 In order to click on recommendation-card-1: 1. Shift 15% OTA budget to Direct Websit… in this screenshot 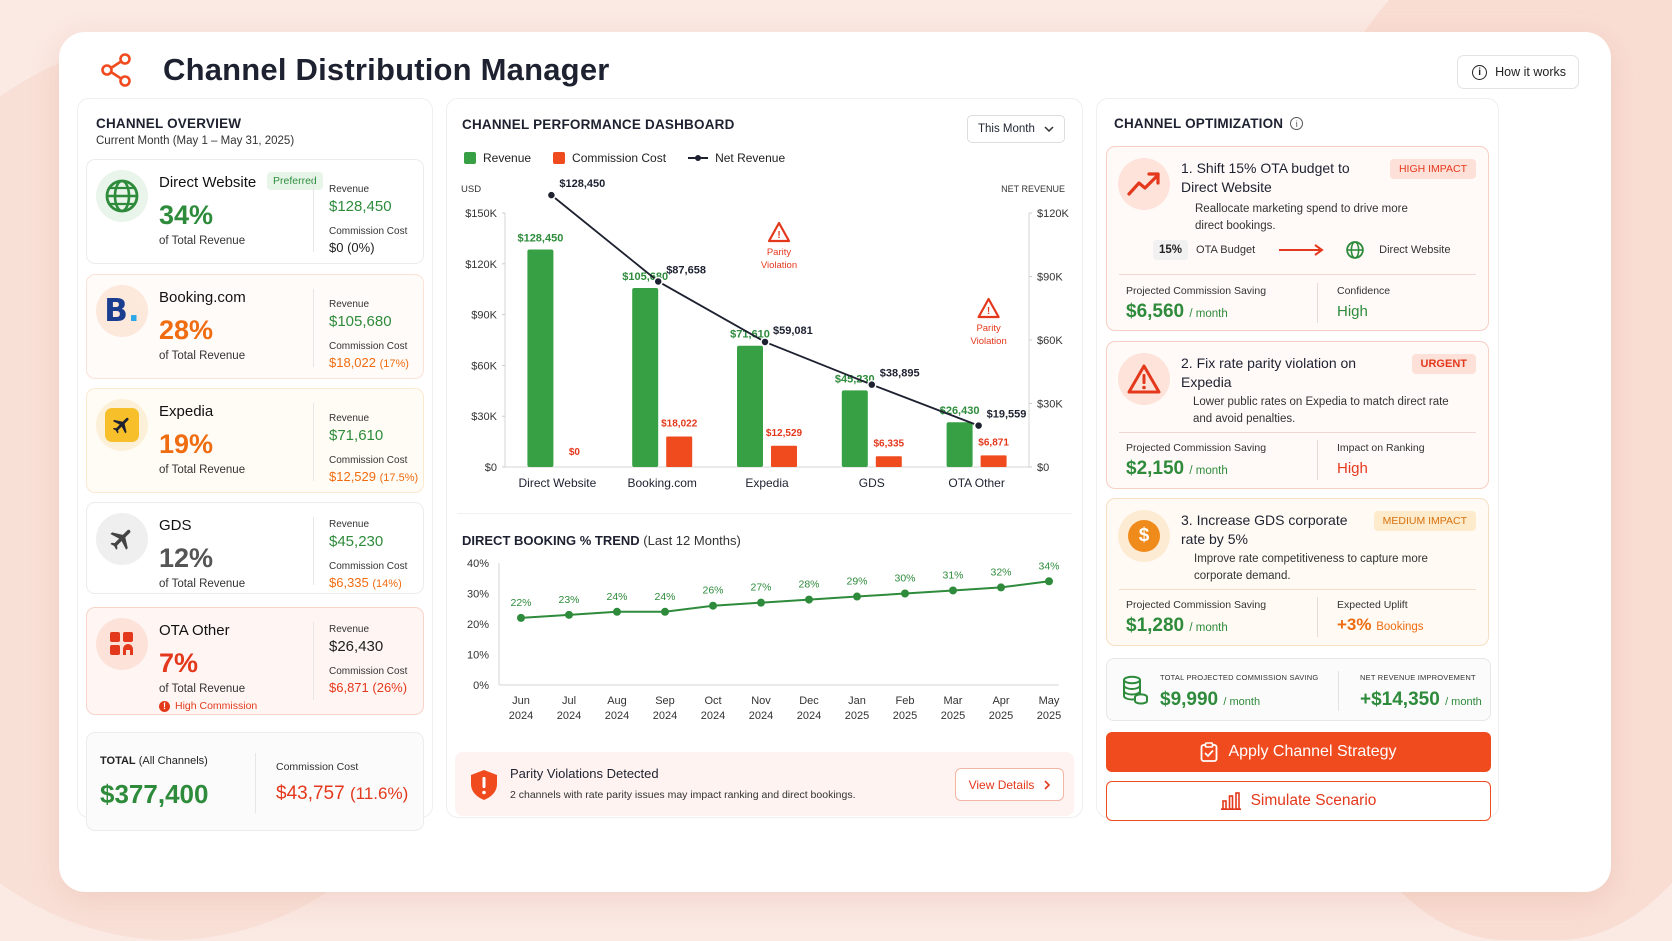, I will do `click(1297, 238)`.